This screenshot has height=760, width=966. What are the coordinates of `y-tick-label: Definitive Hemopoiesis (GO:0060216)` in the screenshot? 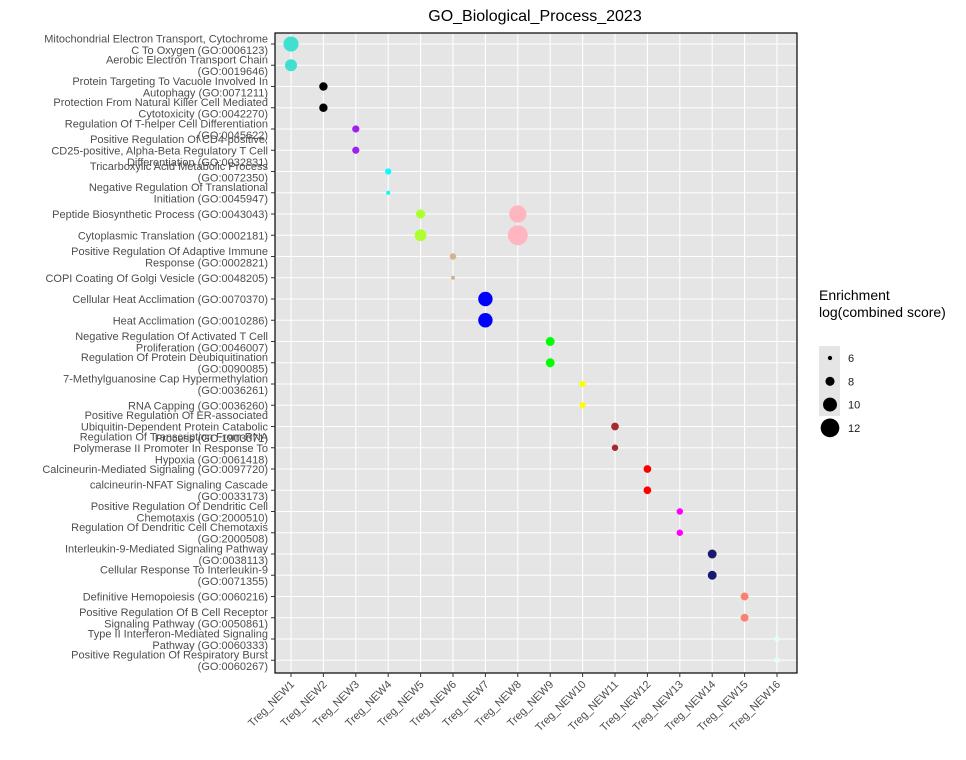 It's located at (175, 598).